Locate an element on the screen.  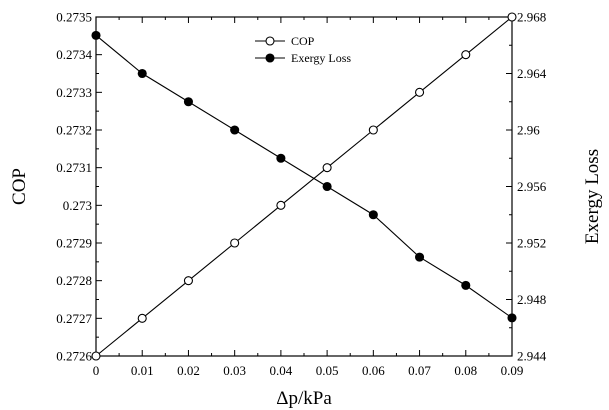
left-y-tick-label: 0.2726 is located at coordinates (74, 356).